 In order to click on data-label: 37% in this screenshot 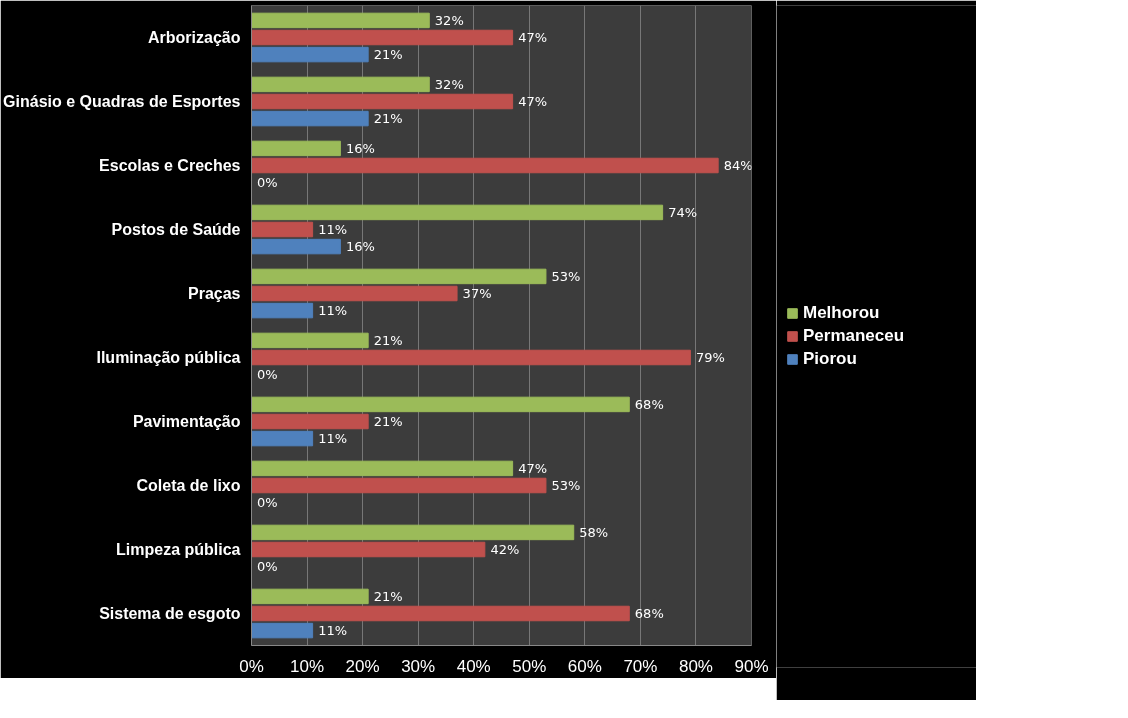, I will do `click(477, 293)`.